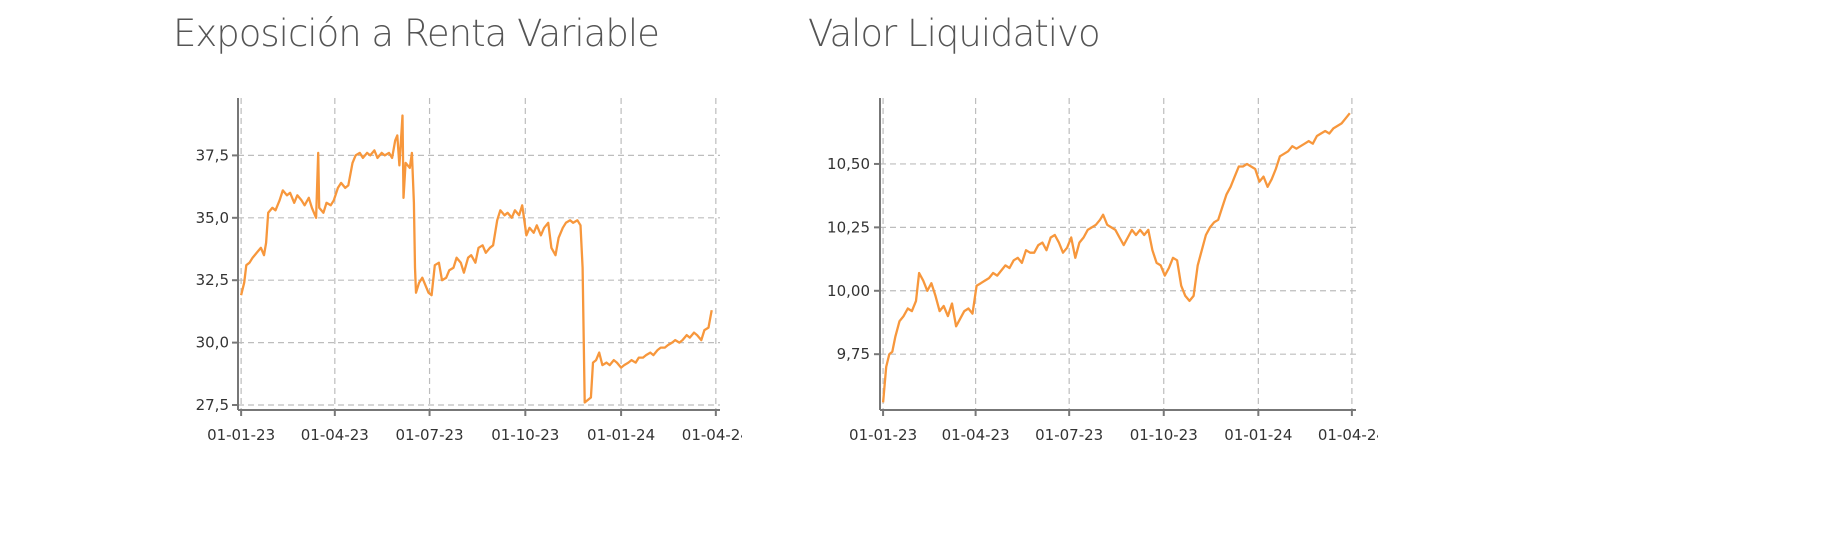  I want to click on y-tick-label: 30,0, so click(212, 343).